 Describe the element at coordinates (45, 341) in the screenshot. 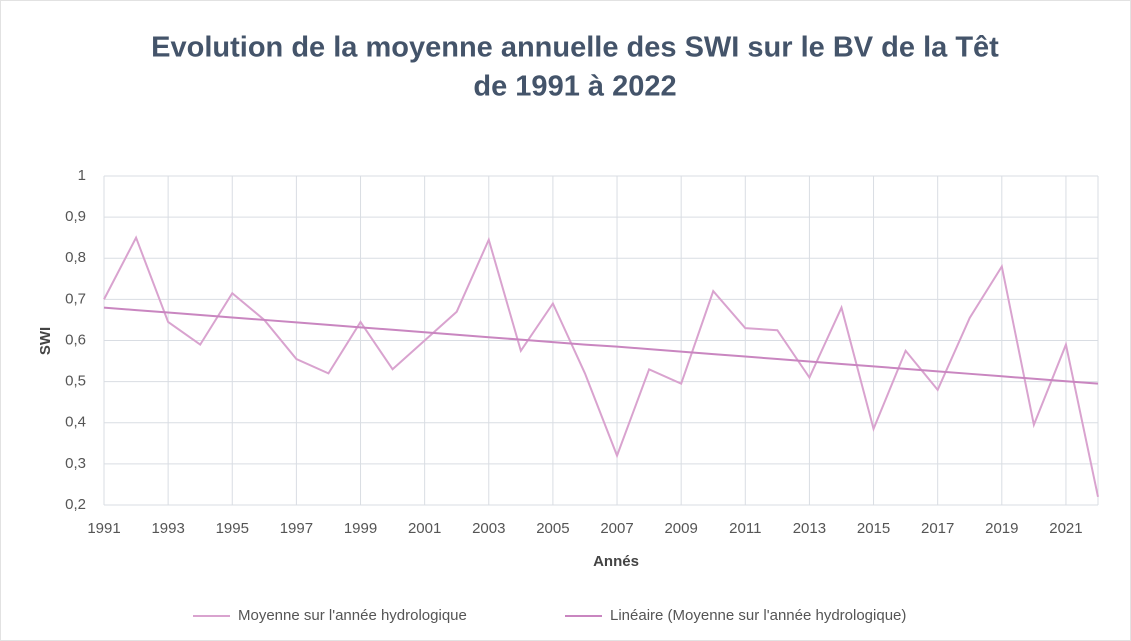

I see `y-axis-title: SWI` at that location.